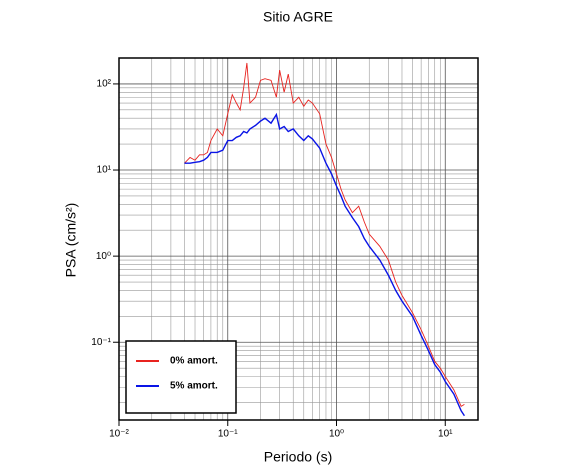  I want to click on y-tick-label: 10², so click(104, 84).